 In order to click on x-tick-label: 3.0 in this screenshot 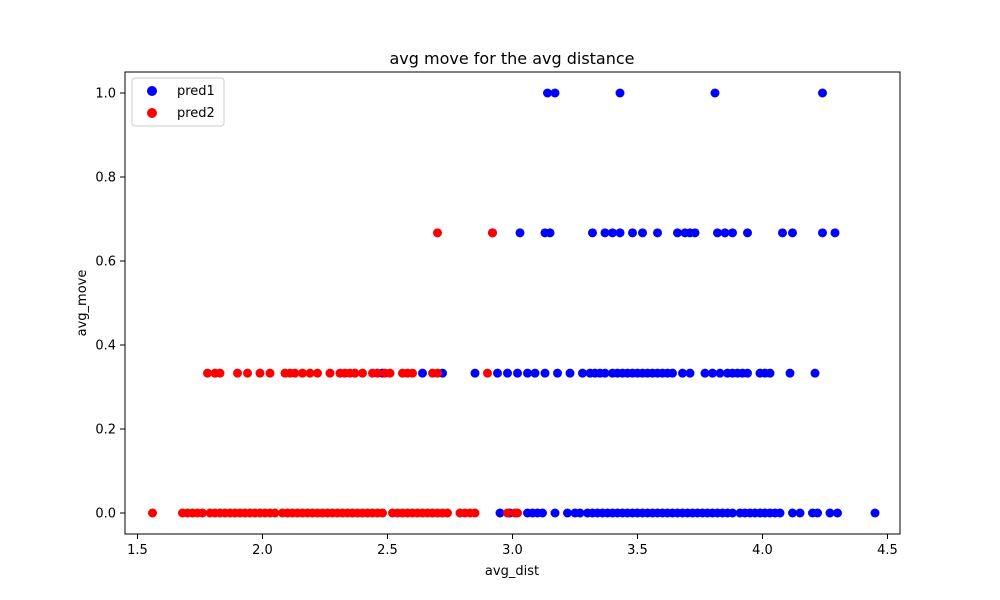, I will do `click(512, 550)`.